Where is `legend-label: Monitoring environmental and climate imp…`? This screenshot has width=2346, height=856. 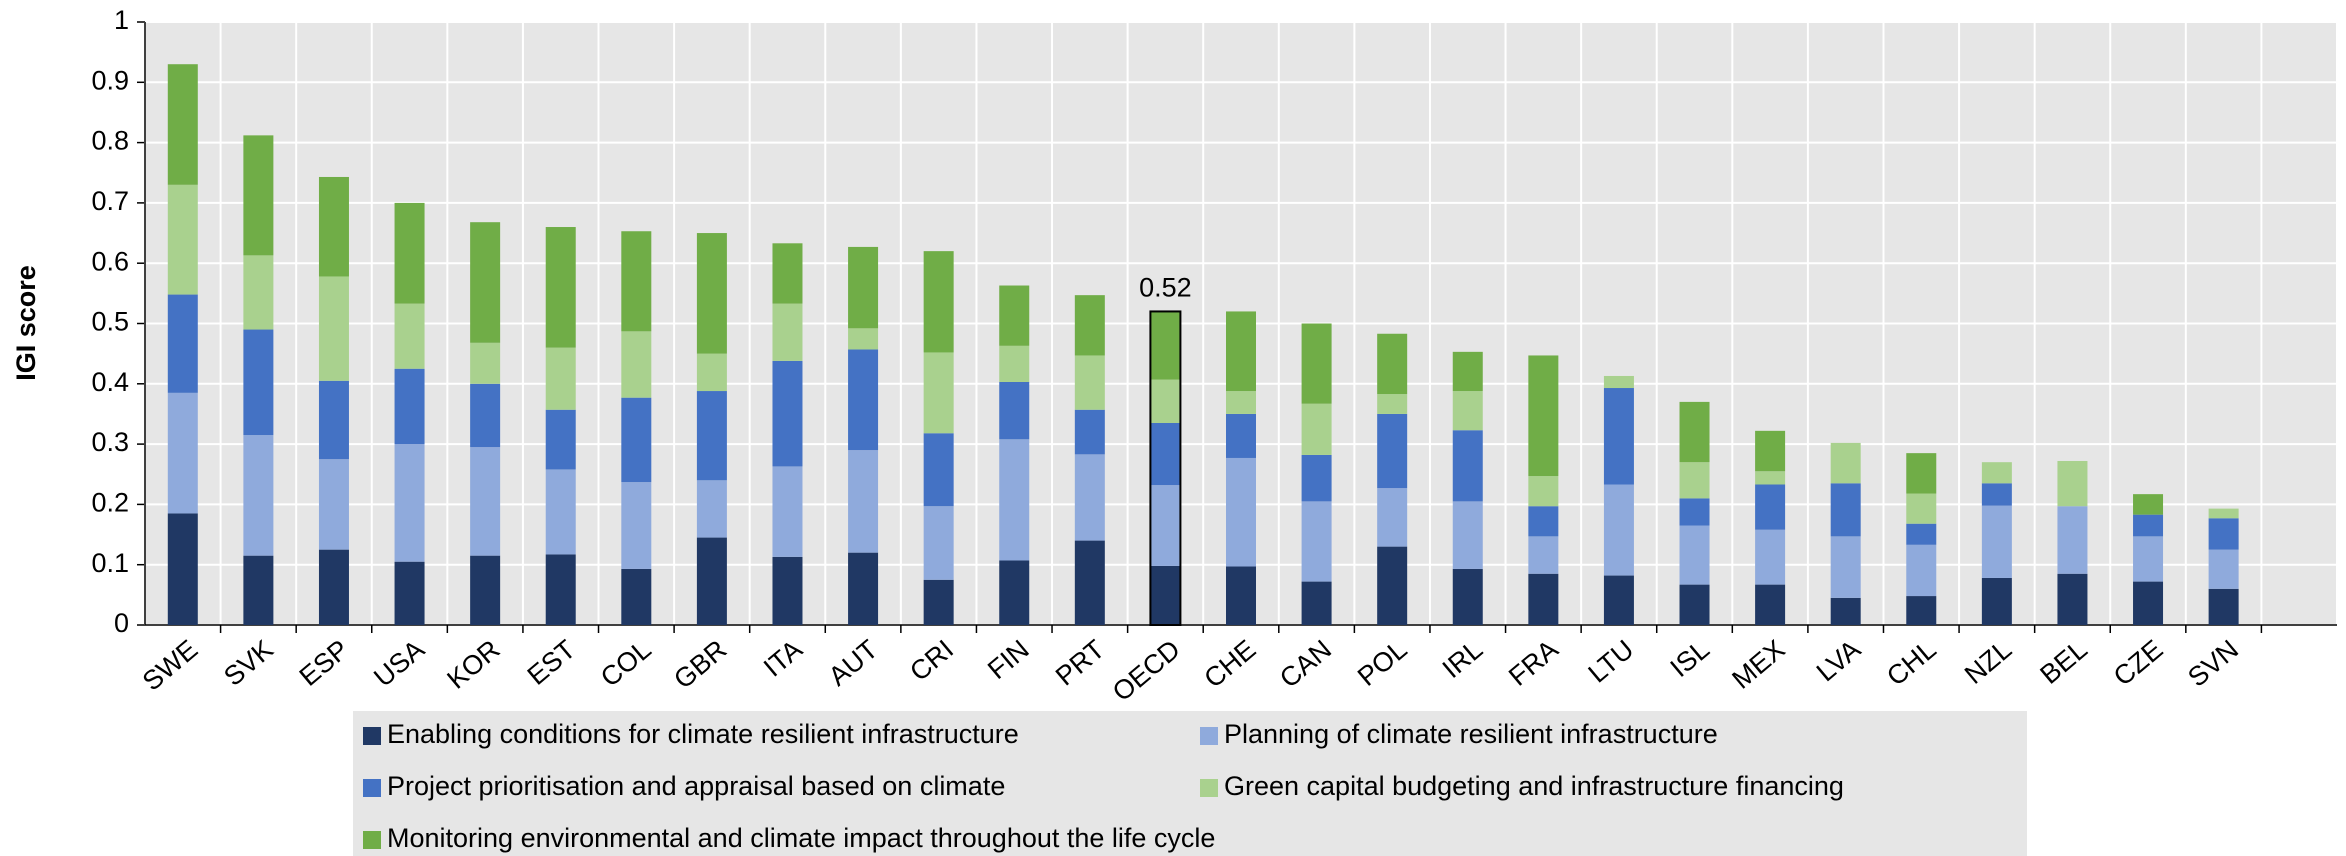 legend-label: Monitoring environmental and climate imp… is located at coordinates (801, 838).